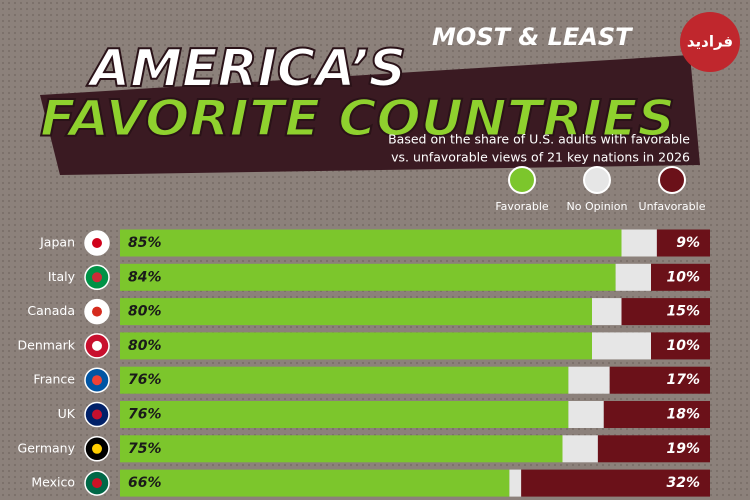 This screenshot has height=500, width=750. Describe the element at coordinates (683, 415) in the screenshot. I see `value-label: 18%` at that location.